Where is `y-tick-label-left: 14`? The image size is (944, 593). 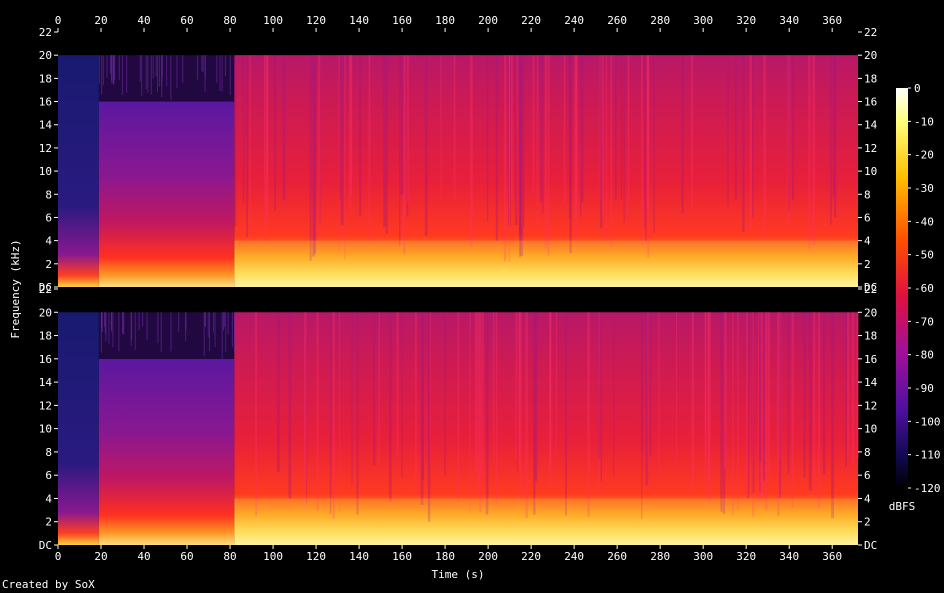 y-tick-label-left: 14 is located at coordinates (46, 382).